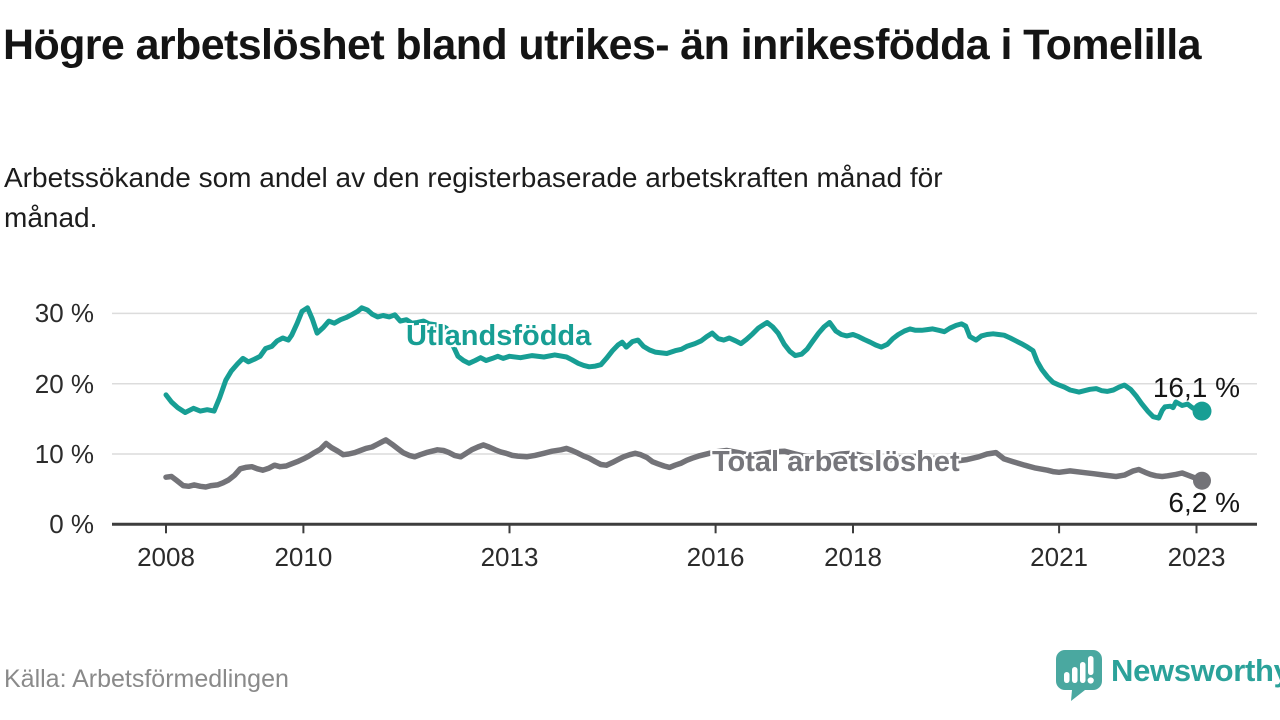 The height and width of the screenshot is (720, 1280). What do you see at coordinates (1196, 557) in the screenshot?
I see `x-tick-label-2023: 2023` at bounding box center [1196, 557].